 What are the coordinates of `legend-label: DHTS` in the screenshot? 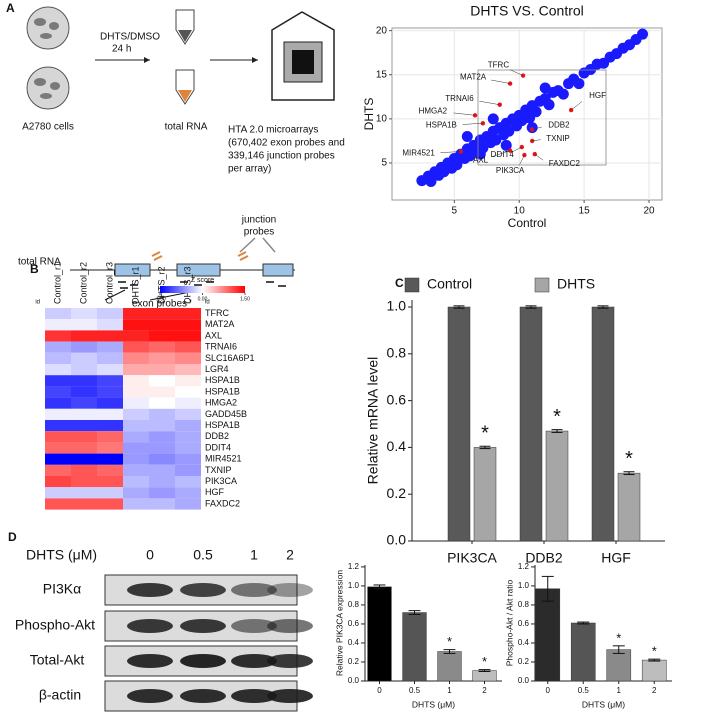 It's located at (576, 284).